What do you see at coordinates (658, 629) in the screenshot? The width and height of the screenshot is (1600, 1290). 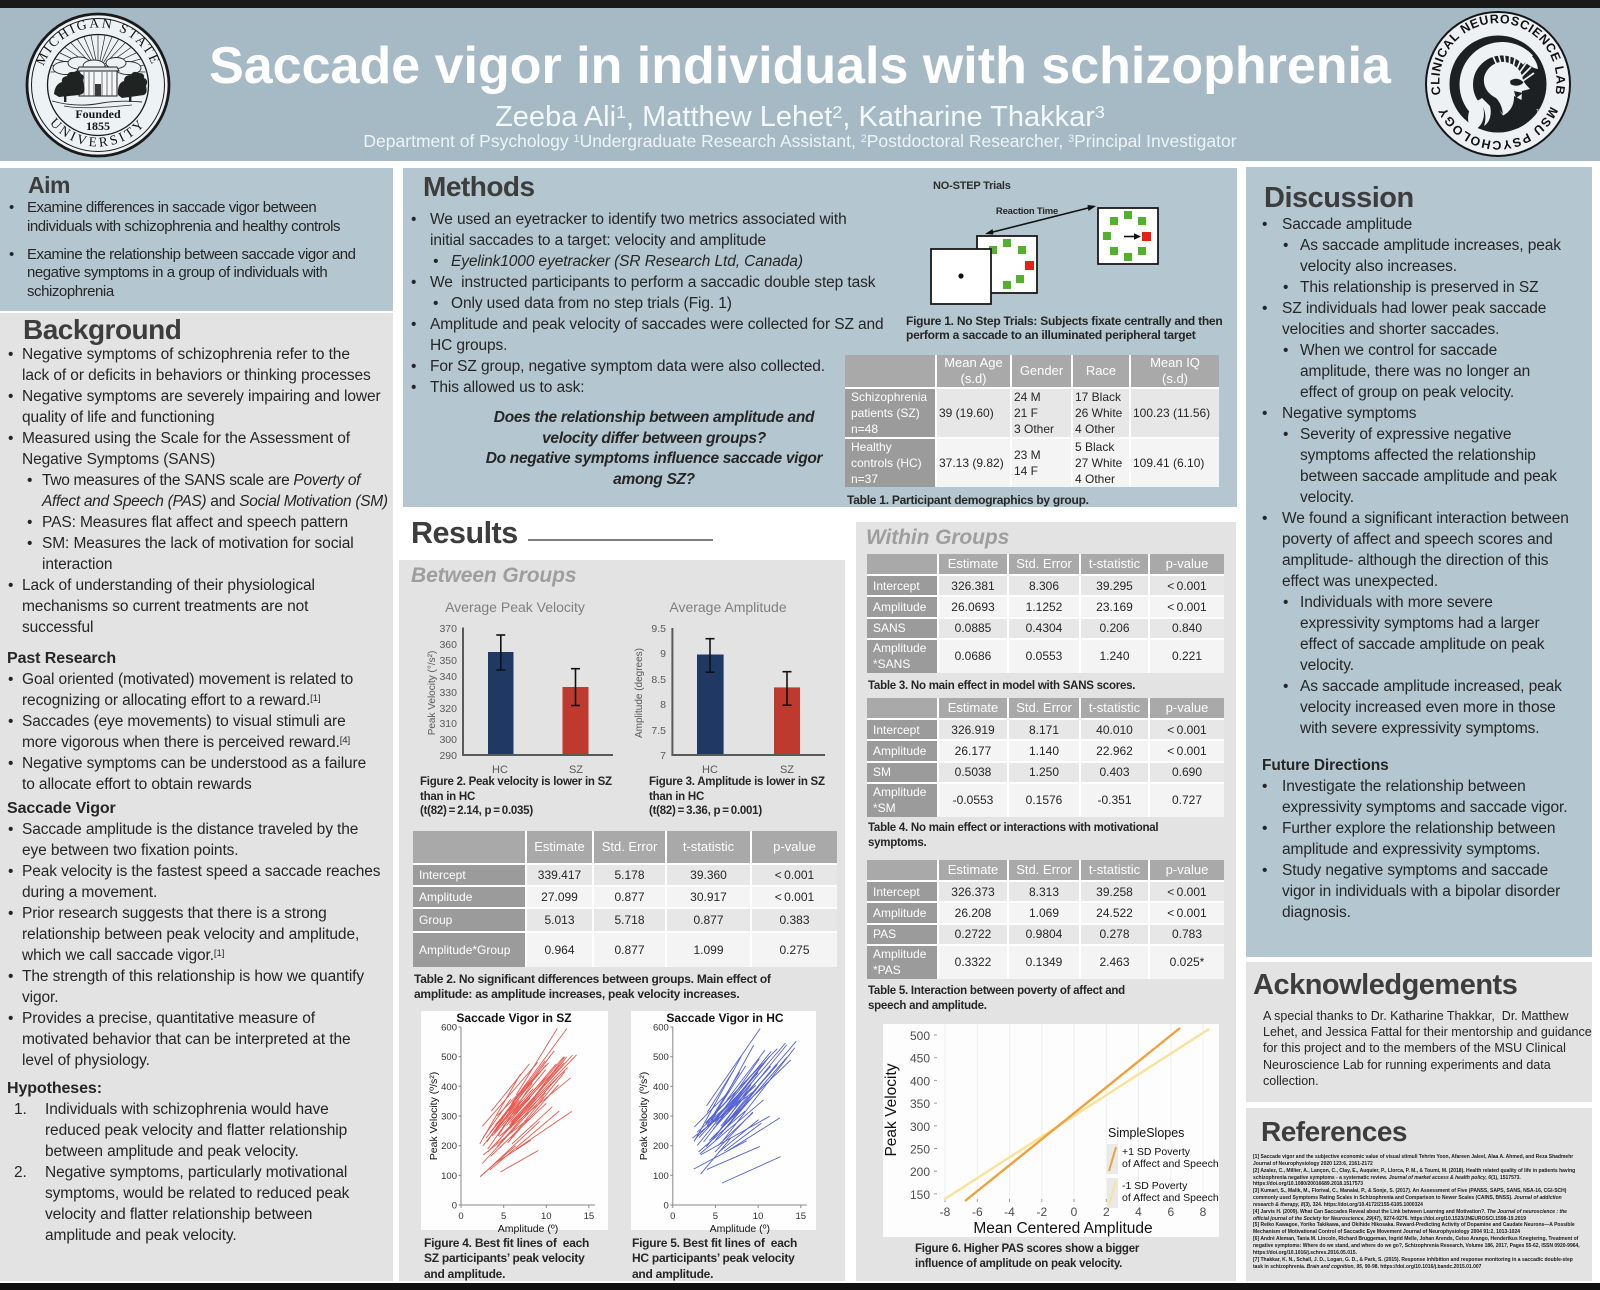 I see `svg-text: 9.5` at bounding box center [658, 629].